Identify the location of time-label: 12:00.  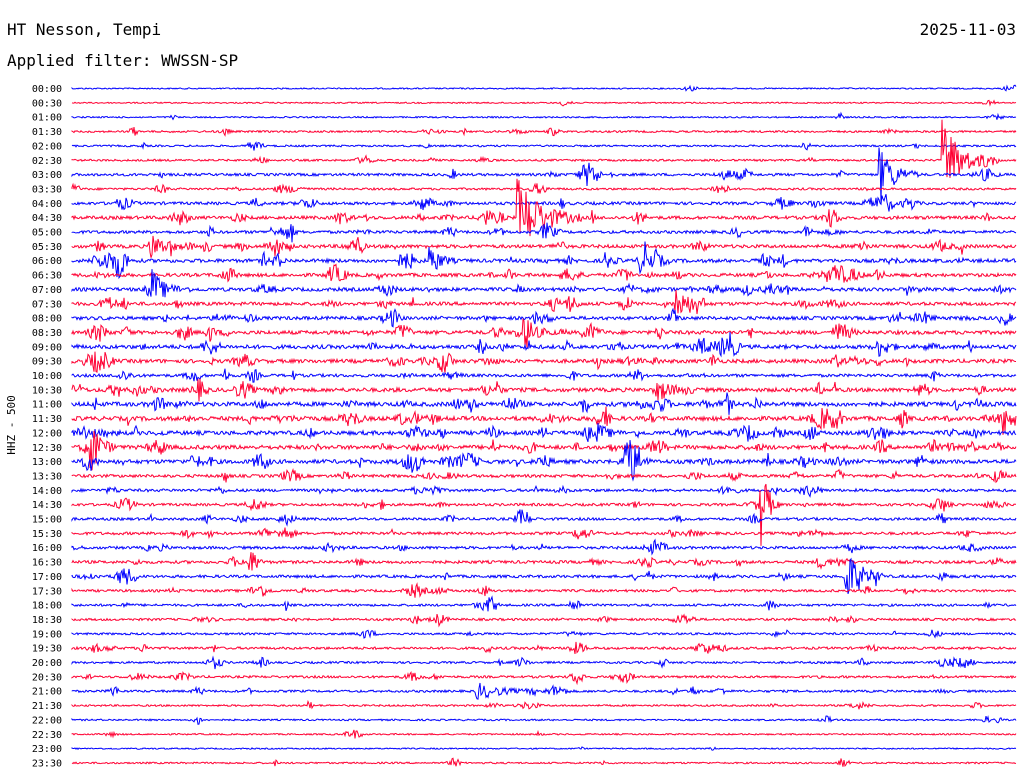
(47, 433).